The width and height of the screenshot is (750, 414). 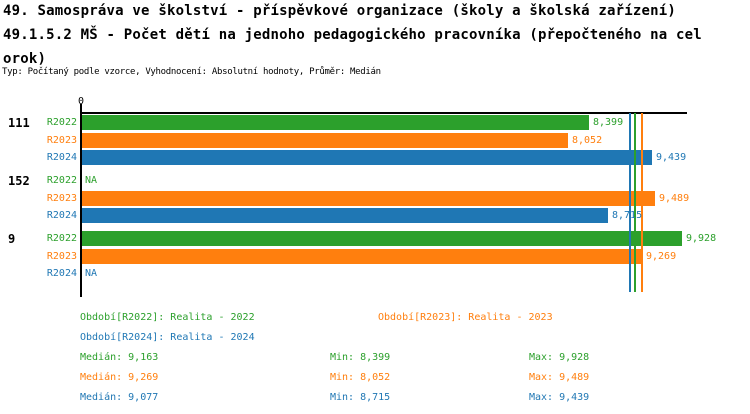 What do you see at coordinates (630, 202) in the screenshot?
I see `median-line-R2024` at bounding box center [630, 202].